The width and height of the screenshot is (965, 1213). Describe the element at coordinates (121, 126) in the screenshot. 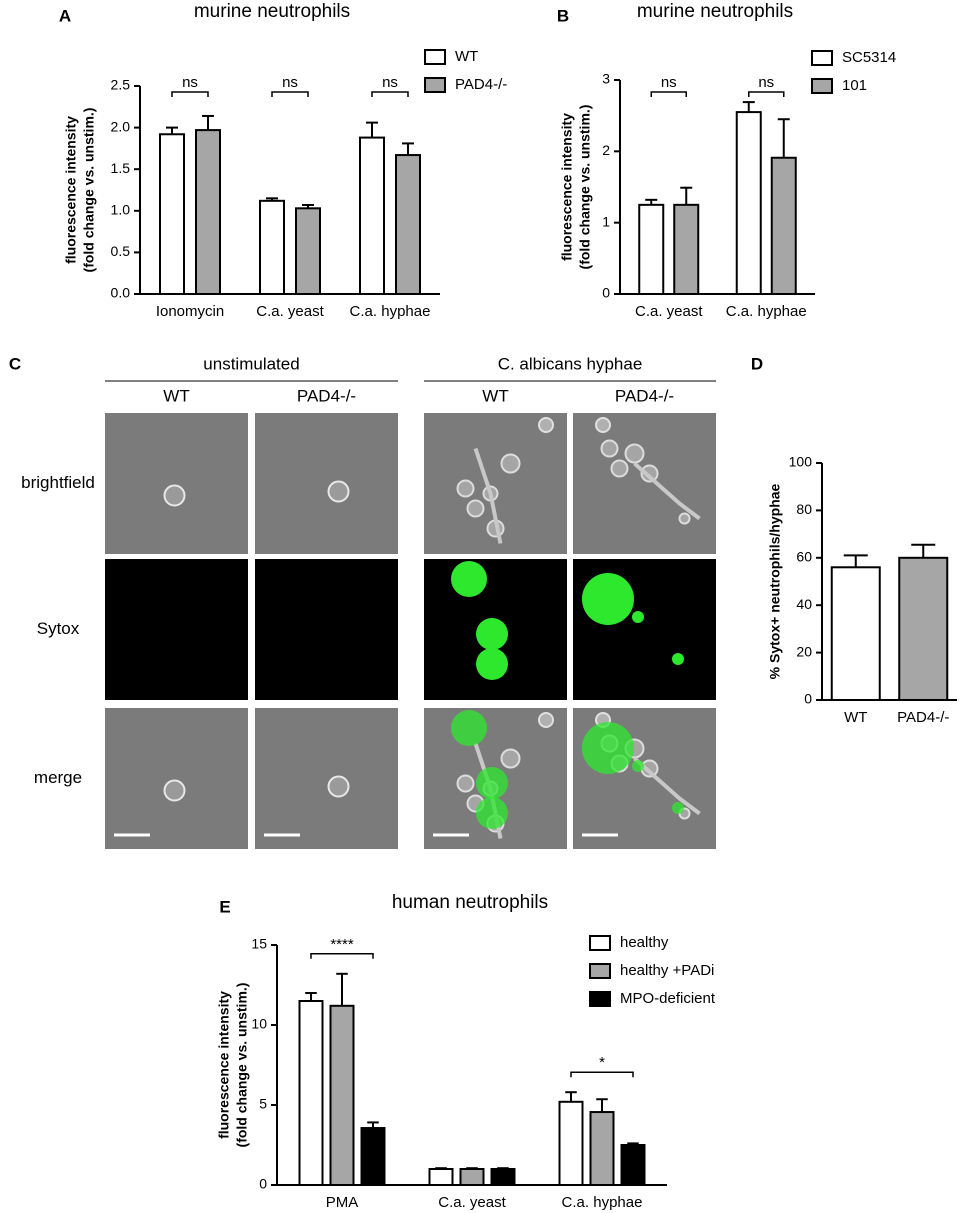

I see `y-tick-label: 2.0` at that location.